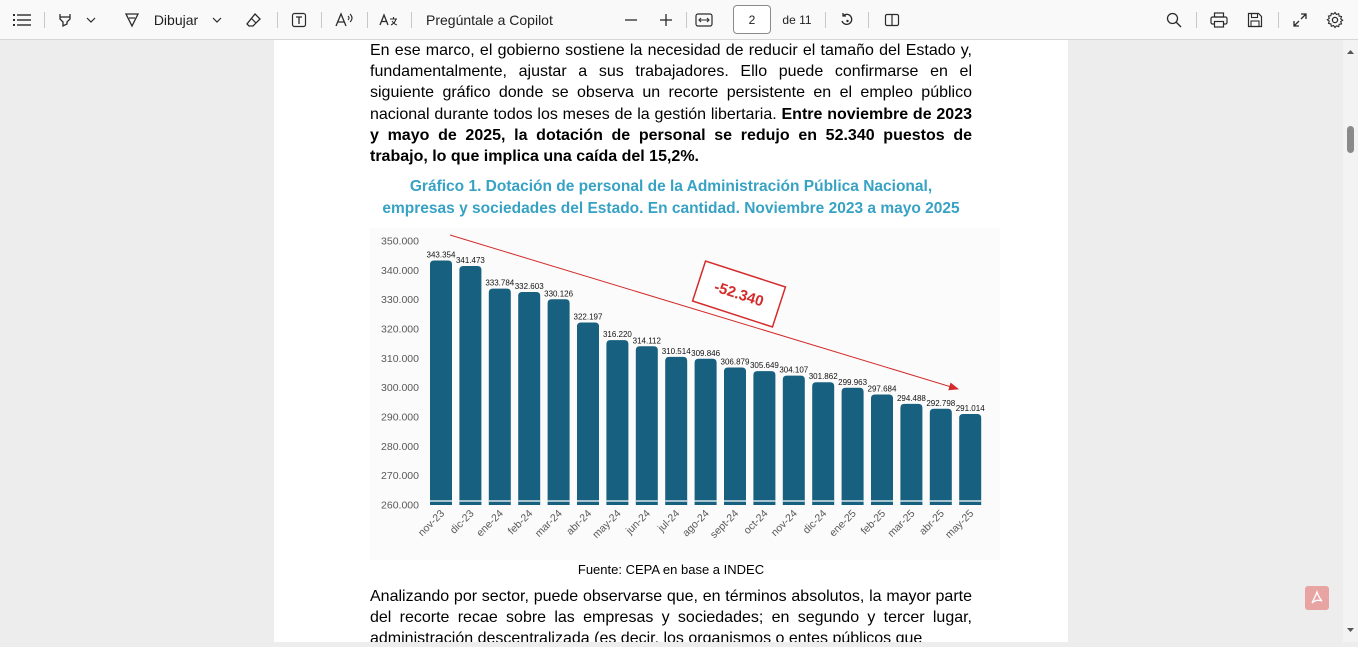 The image size is (1358, 647). I want to click on ask-copilot-button: Pregúntale a Copilot, so click(489, 20).